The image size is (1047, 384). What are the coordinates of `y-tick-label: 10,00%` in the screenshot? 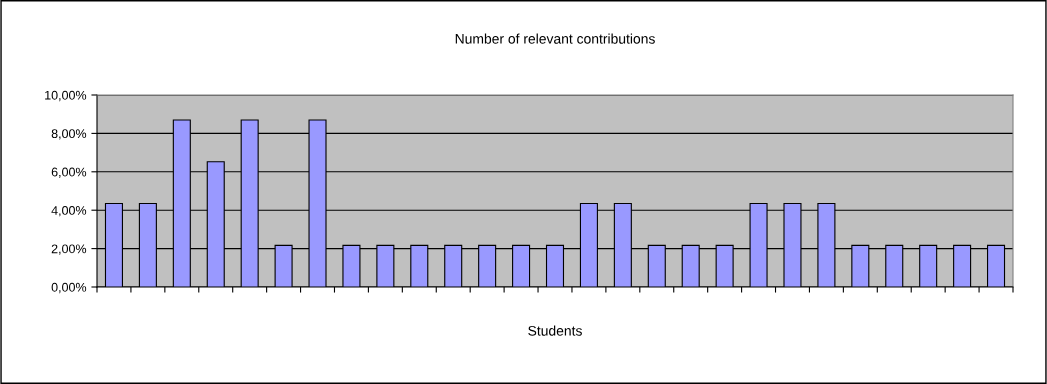 It's located at (66, 96).